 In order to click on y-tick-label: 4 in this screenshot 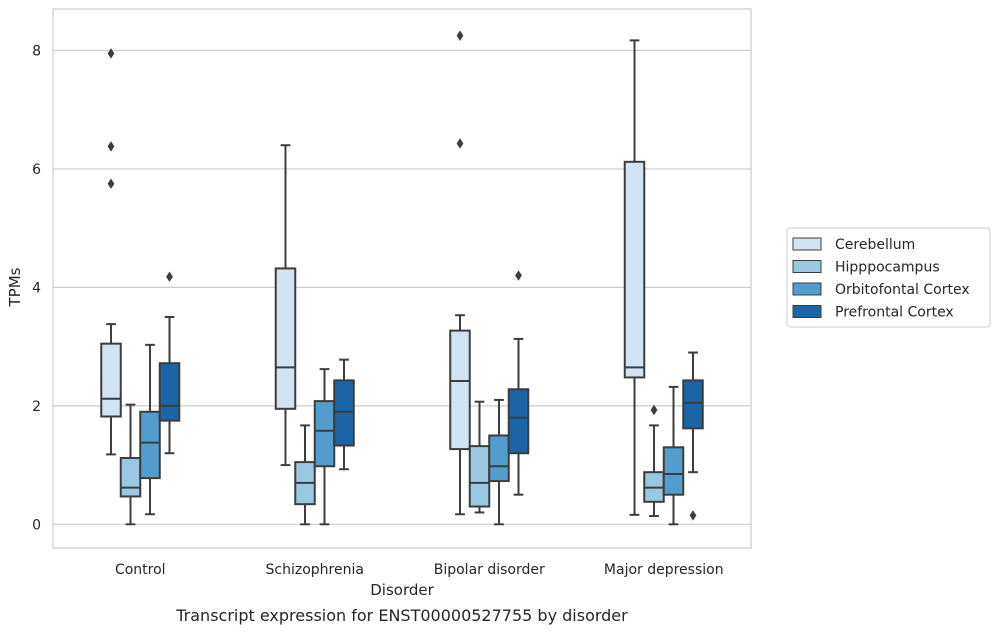, I will do `click(36, 288)`.